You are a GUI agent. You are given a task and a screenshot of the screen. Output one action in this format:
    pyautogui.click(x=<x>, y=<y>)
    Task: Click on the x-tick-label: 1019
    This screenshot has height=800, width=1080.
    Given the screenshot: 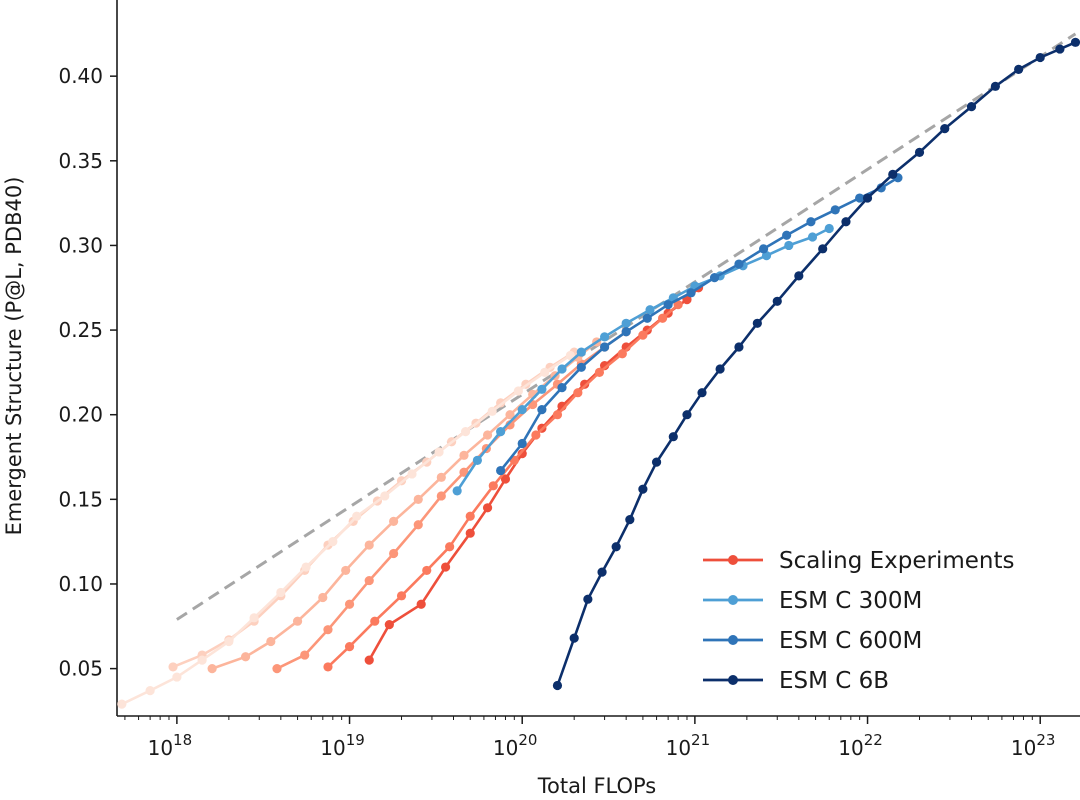 What is the action you would take?
    pyautogui.click(x=342, y=745)
    